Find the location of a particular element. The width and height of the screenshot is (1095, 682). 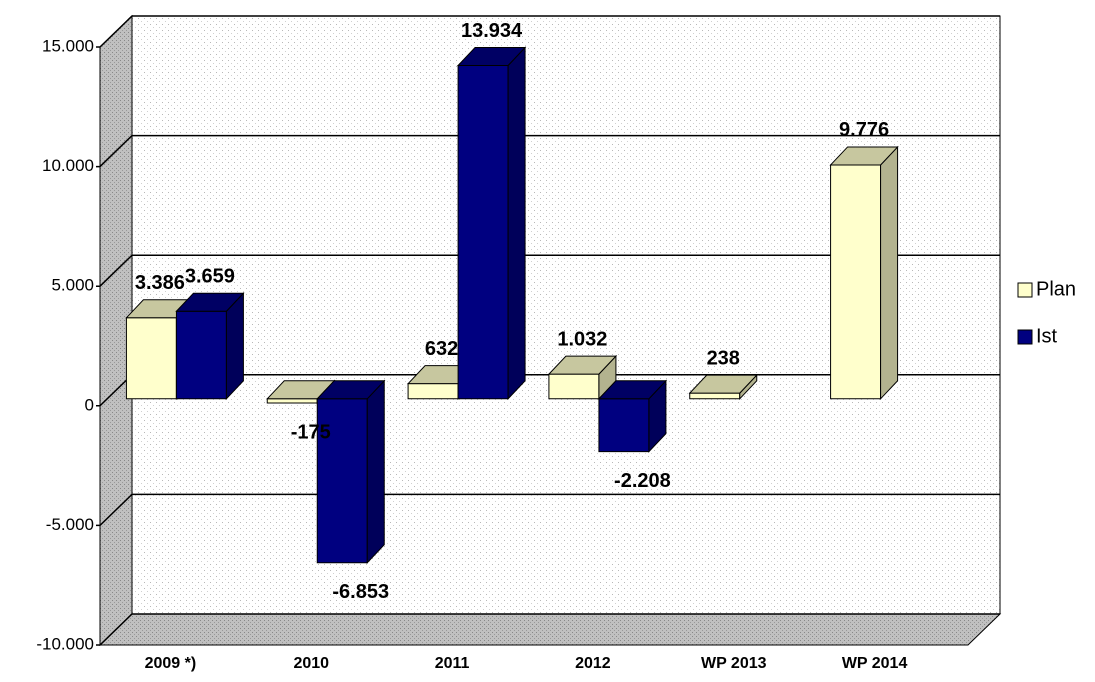

floor is located at coordinates (550, 629).